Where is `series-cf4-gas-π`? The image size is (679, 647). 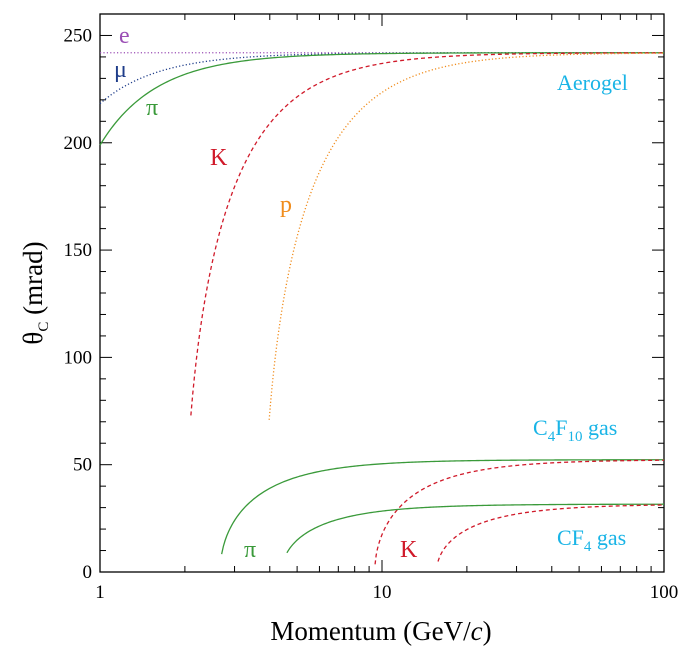 series-cf4-gas-π is located at coordinates (475, 528).